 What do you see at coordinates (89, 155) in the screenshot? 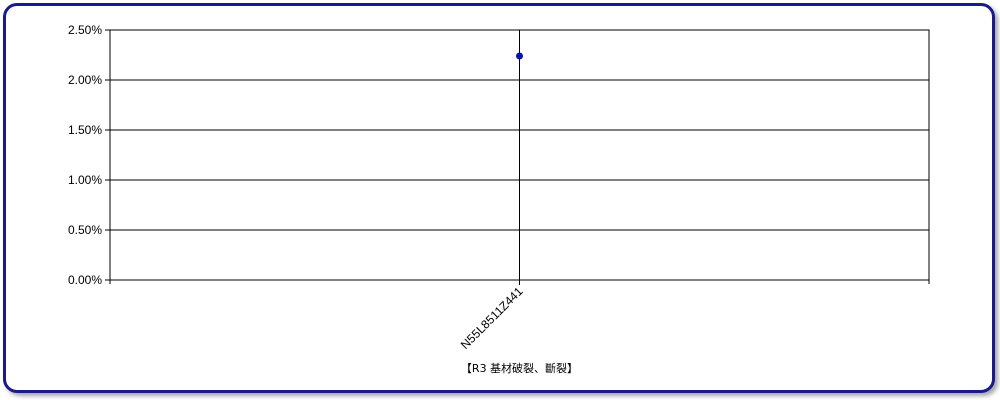
I see `y-axis-ticks: 0.00% 0.50% 1.00% 1.50% 2.00% 2.50%` at bounding box center [89, 155].